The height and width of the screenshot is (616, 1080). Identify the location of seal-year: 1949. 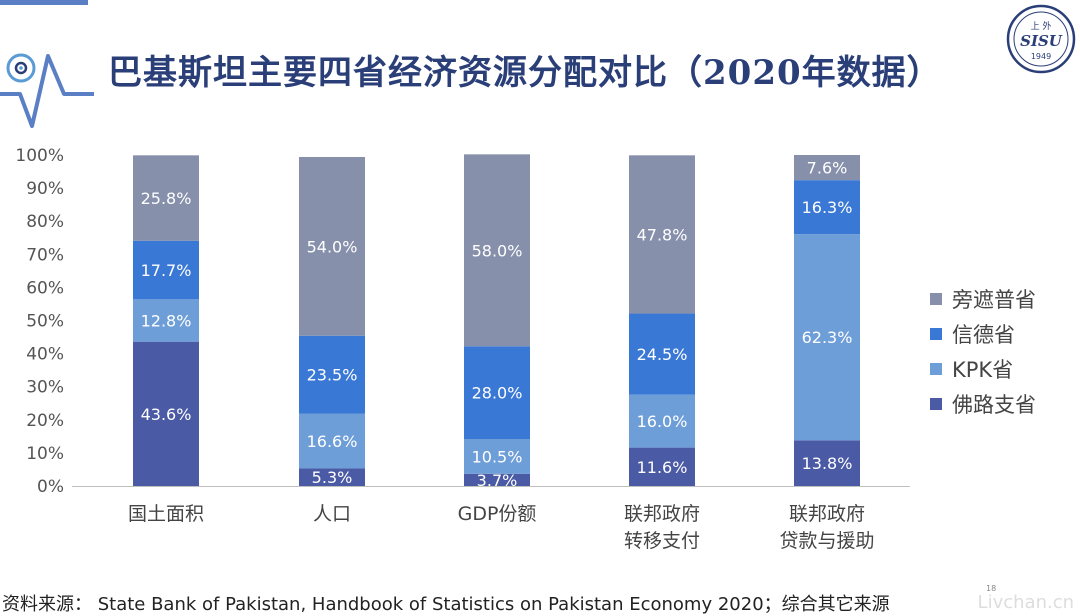
(1041, 56).